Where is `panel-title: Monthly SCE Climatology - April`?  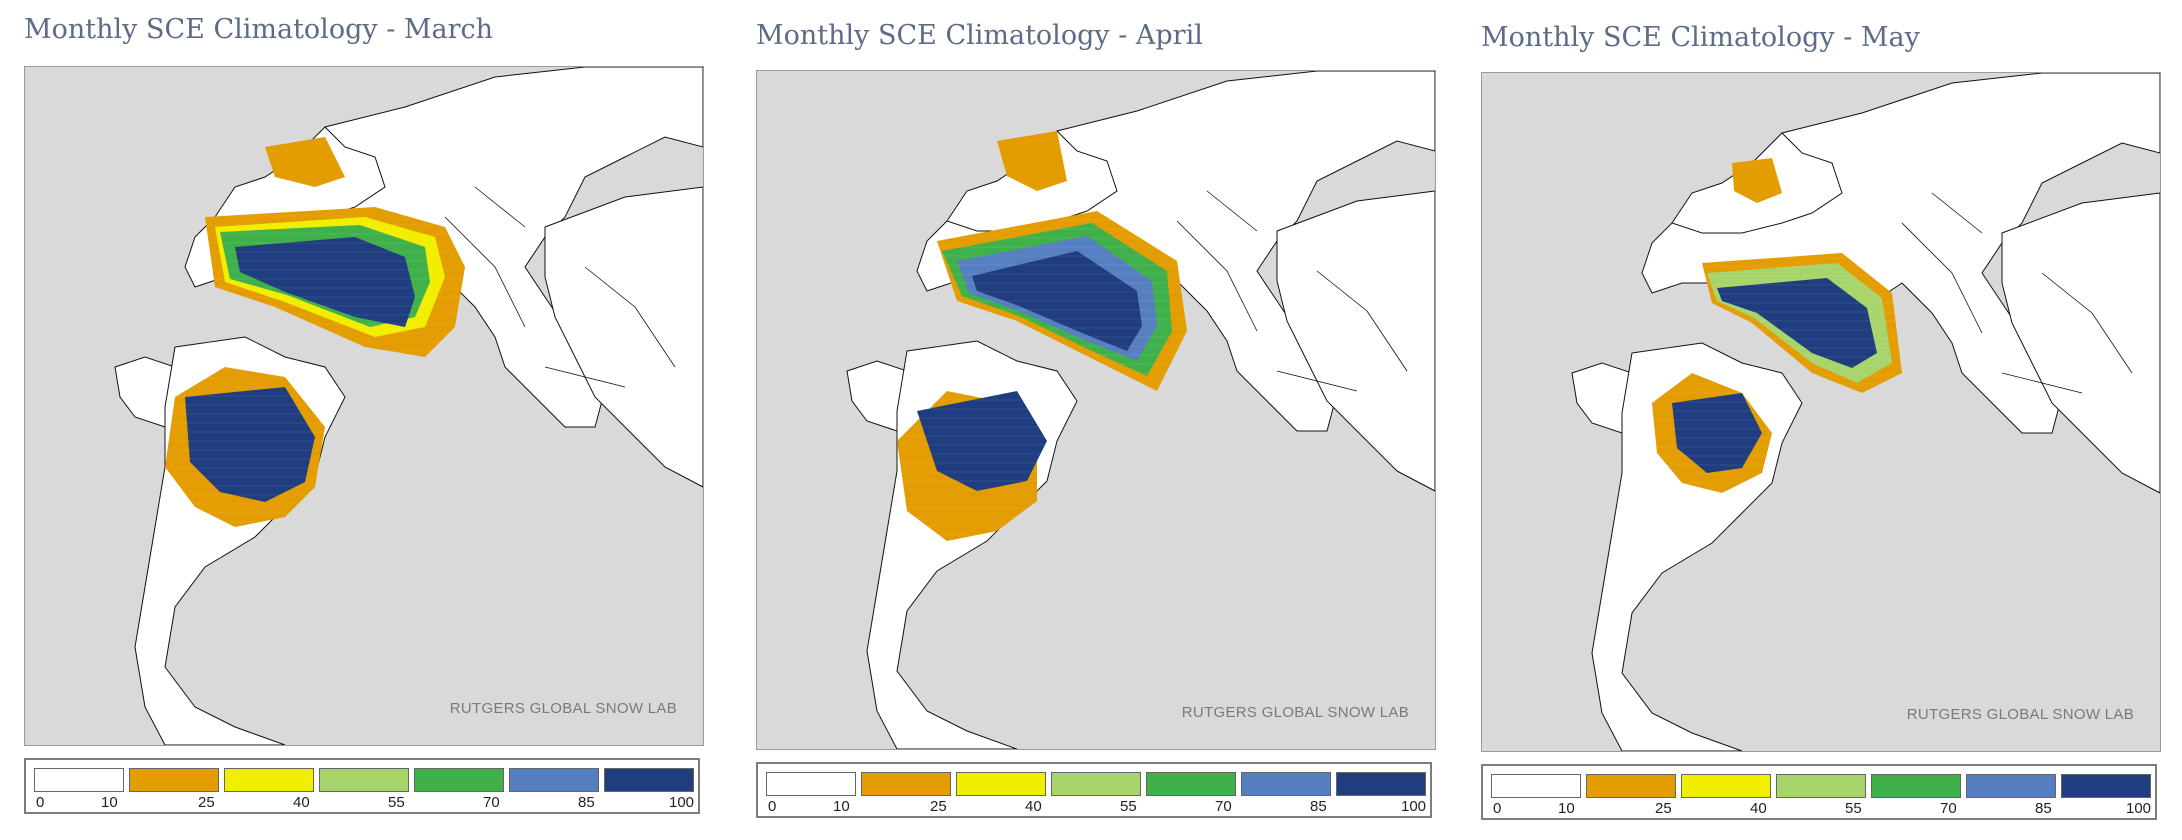 panel-title: Monthly SCE Climatology - April is located at coordinates (979, 35).